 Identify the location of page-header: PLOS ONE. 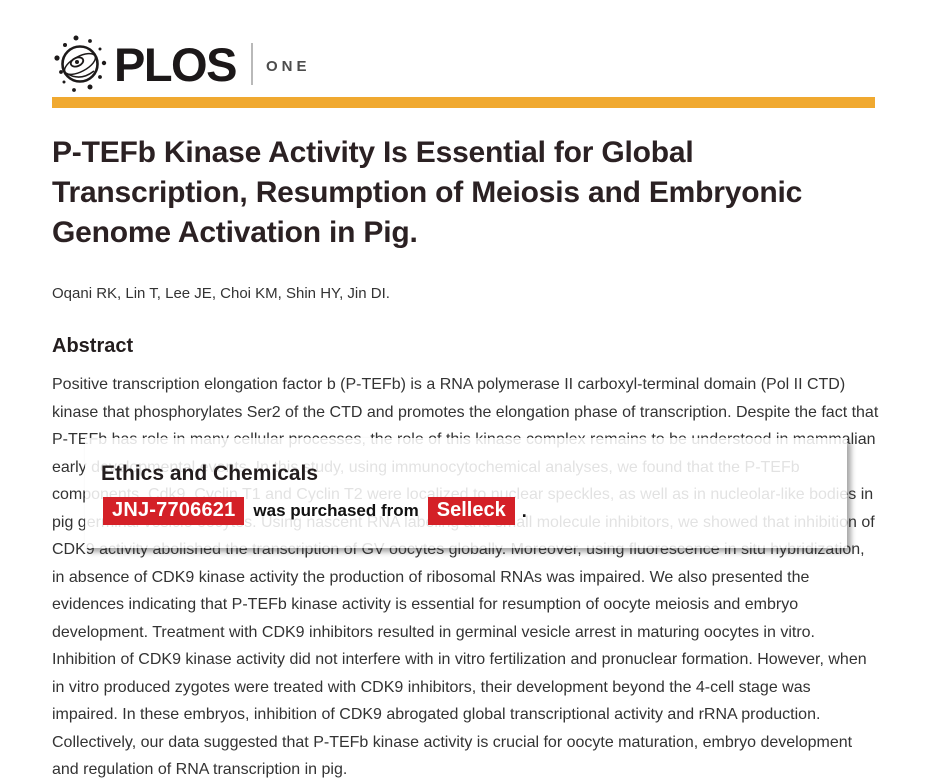
(465, 54).